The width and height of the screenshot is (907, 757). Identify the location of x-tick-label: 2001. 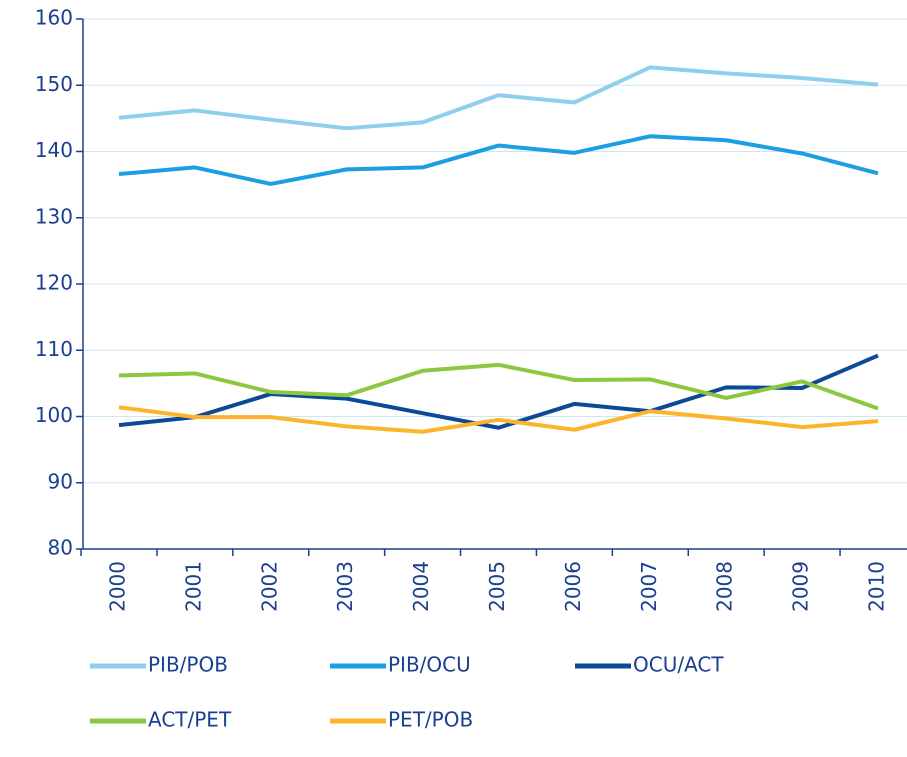
(193, 586).